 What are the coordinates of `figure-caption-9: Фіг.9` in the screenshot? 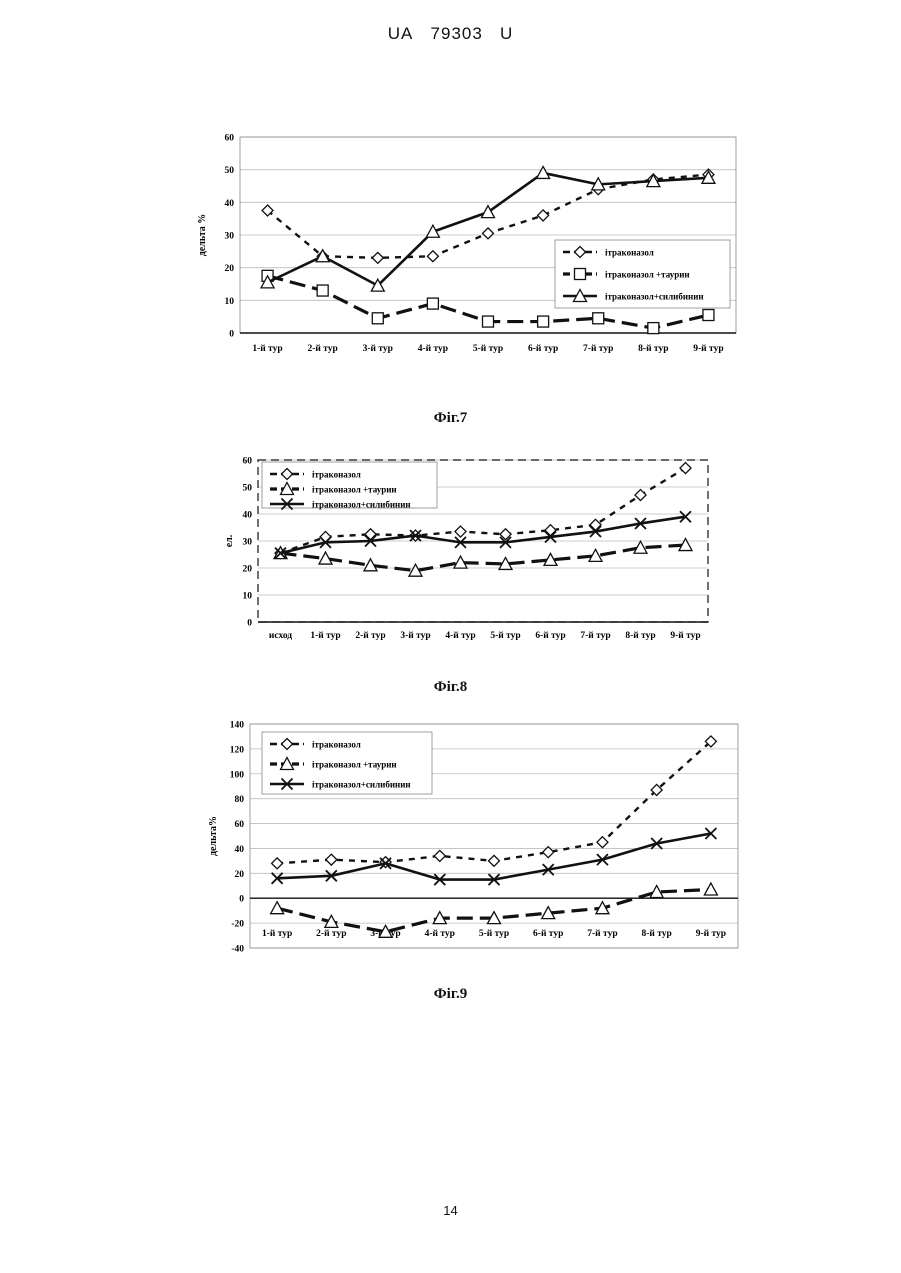 It's located at (450, 994).